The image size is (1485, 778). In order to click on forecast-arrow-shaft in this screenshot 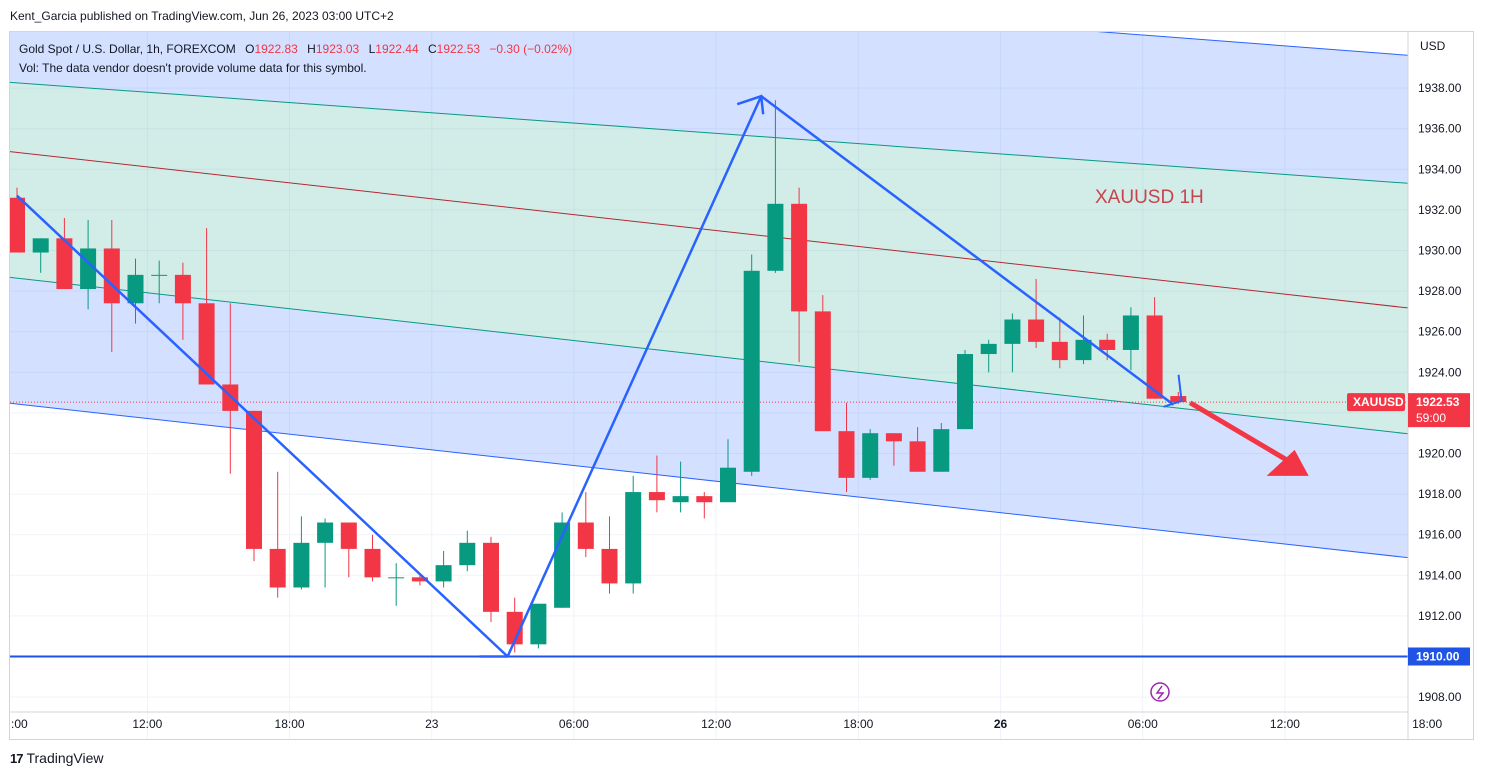, I will do `click(1243, 434)`.